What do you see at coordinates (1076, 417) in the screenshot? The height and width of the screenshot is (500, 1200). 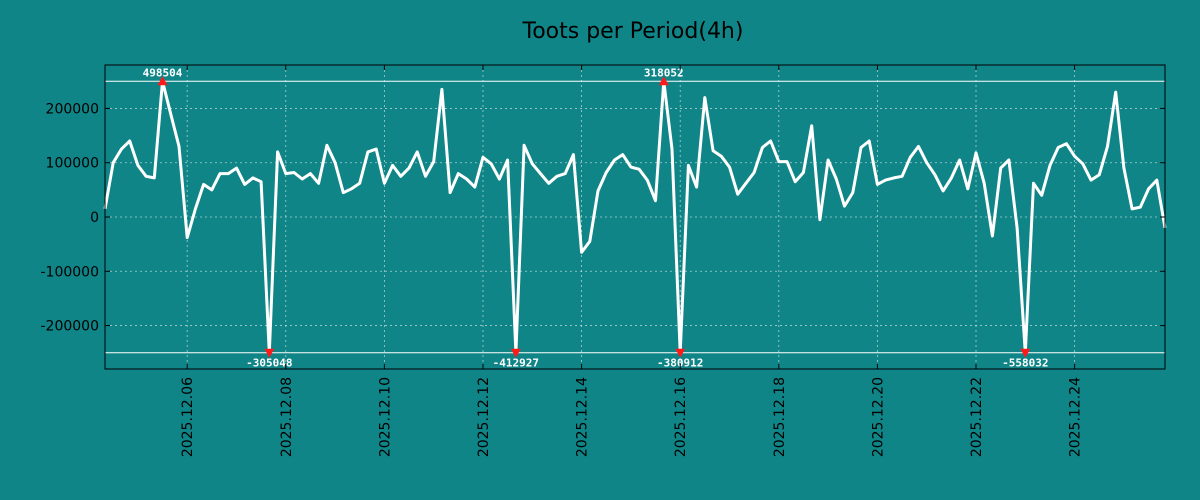 I see `x-tick-label: 2025.12.24` at bounding box center [1076, 417].